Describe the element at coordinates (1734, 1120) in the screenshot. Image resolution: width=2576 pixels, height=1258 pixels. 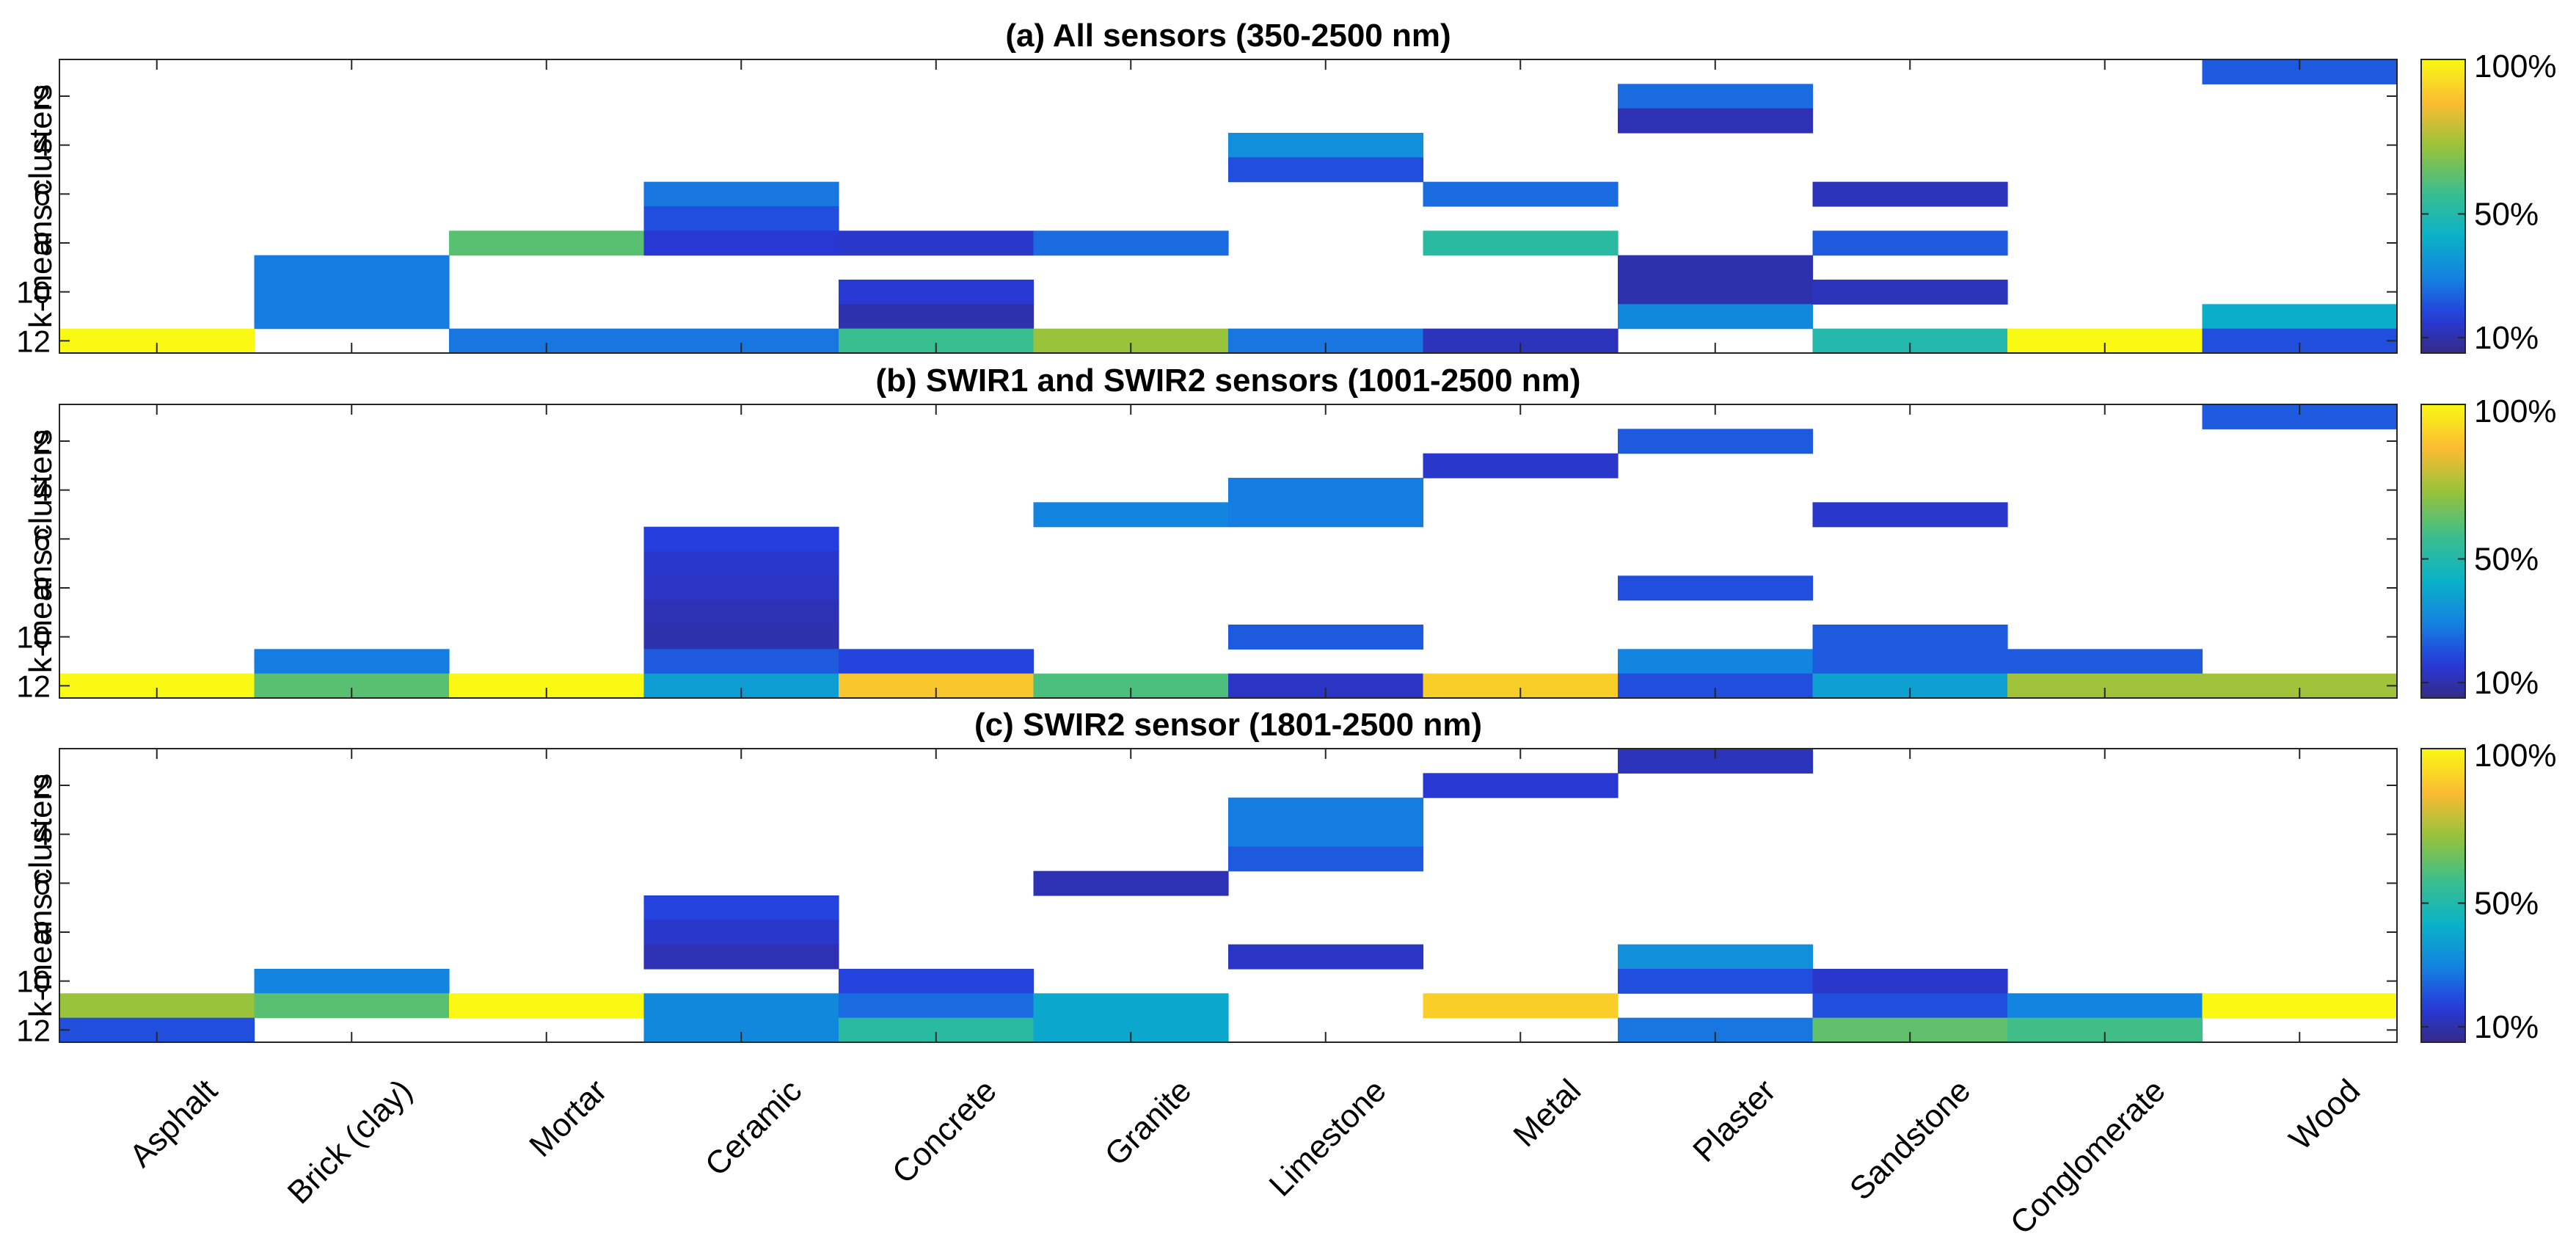
I see `x-tick-label: Plaster` at that location.